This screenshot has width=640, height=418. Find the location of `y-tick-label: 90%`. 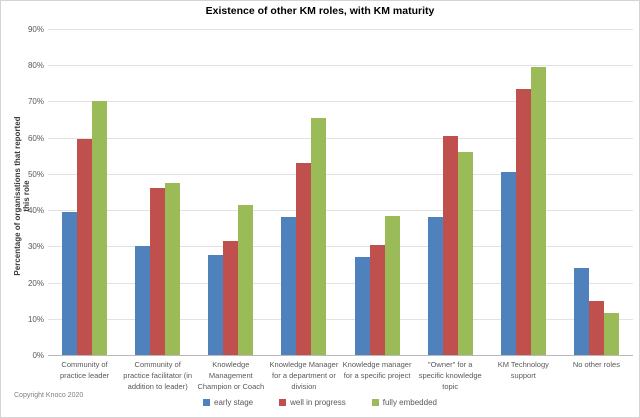

y-tick-label: 90% is located at coordinates (35, 29).